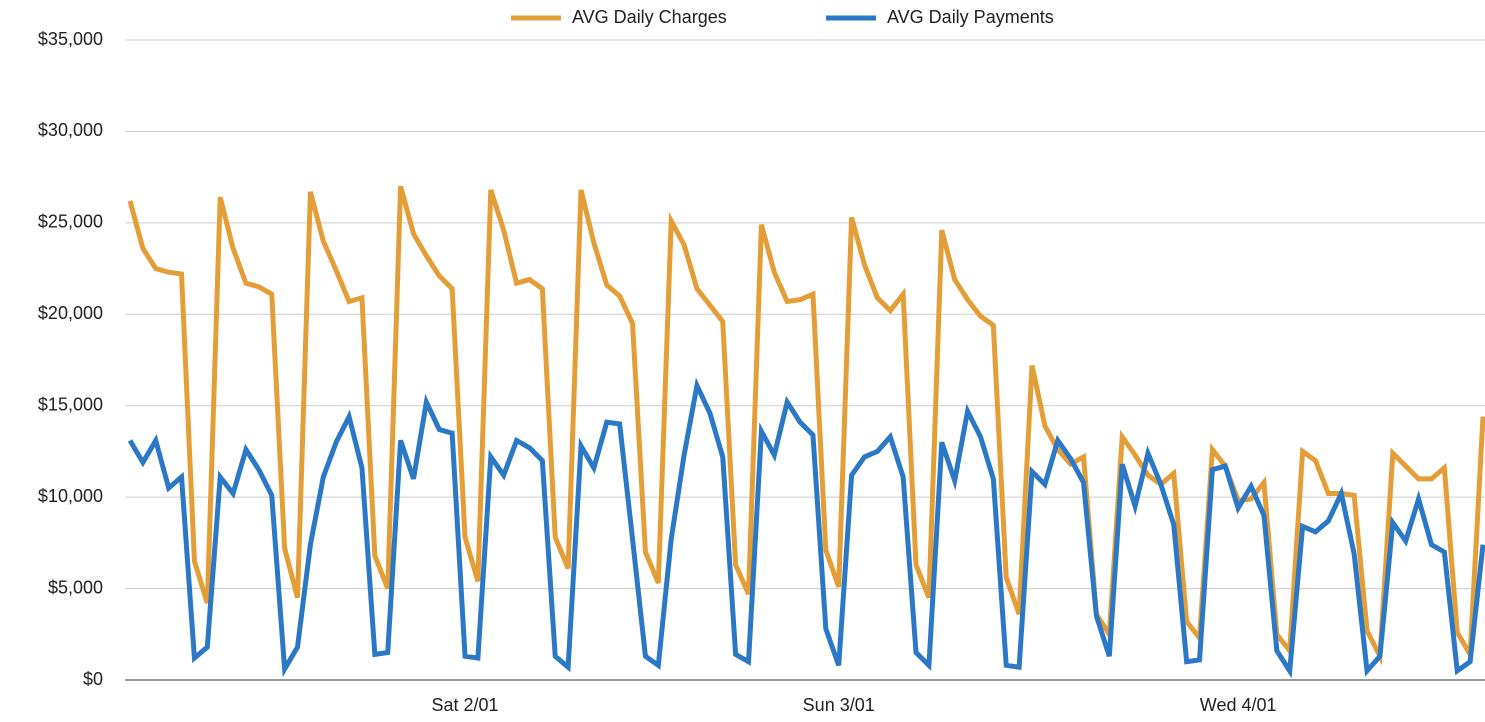 The width and height of the screenshot is (1485, 722). I want to click on x-tick-label: Wed 4/01, so click(1238, 705).